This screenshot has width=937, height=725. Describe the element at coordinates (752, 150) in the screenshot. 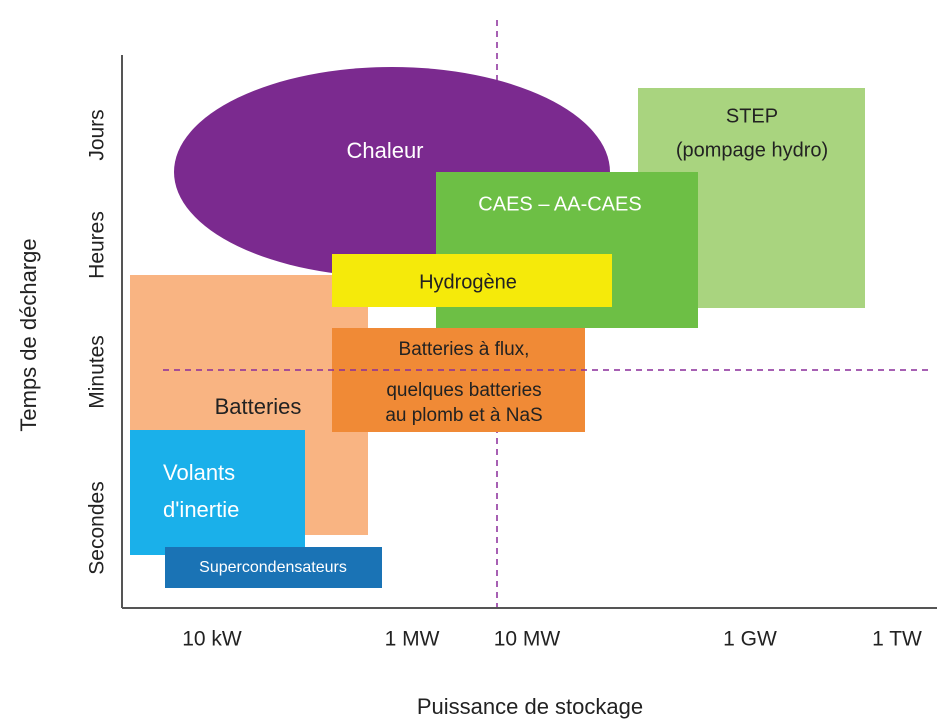

I see `region-label: (pompage hydro)` at that location.